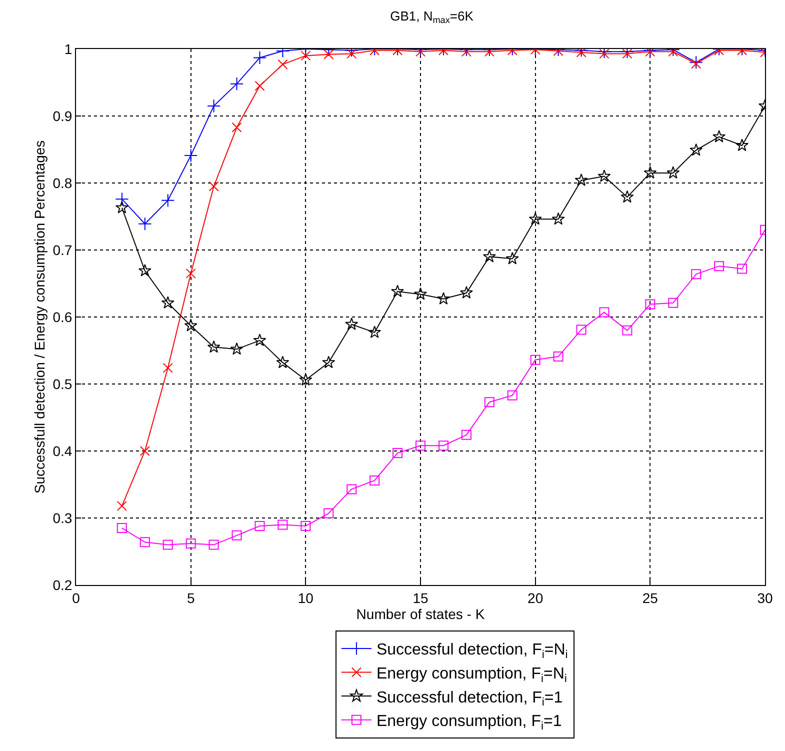 This screenshot has height=751, width=785. What do you see at coordinates (39, 317) in the screenshot?
I see `y-axis-title: Successfull detection / Energy consumption Percentages` at bounding box center [39, 317].